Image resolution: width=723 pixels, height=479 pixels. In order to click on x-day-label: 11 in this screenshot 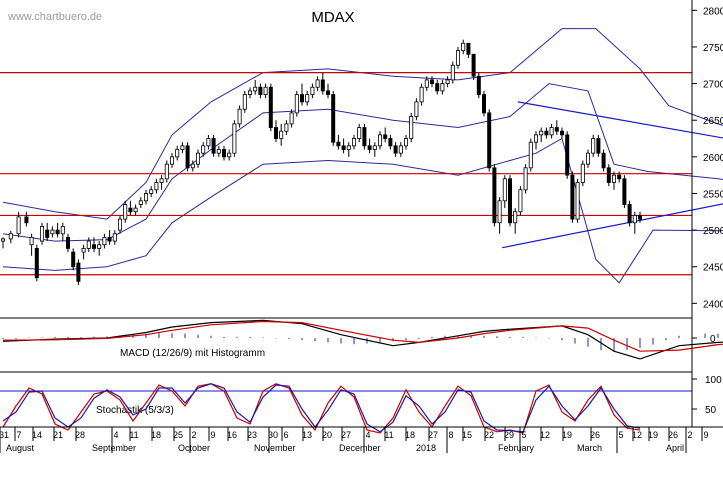, I will do `click(133, 435)`.